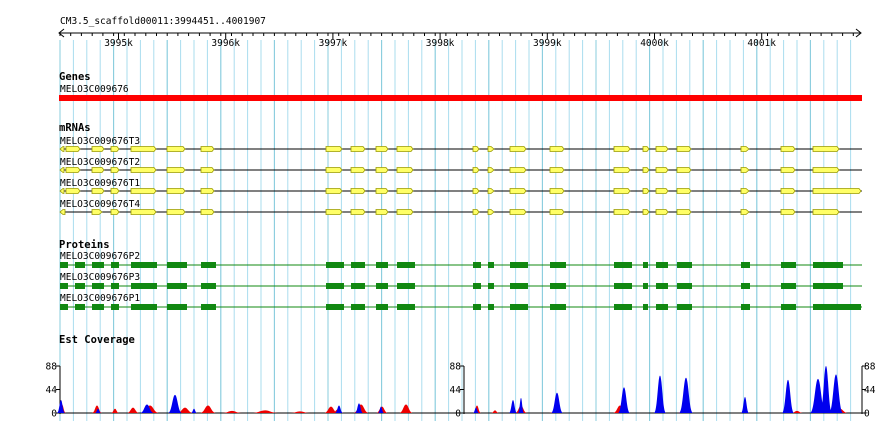 The height and width of the screenshot is (421, 890). Describe the element at coordinates (100, 183) in the screenshot. I see `mrna-label: MELO3C009676T1` at that location.